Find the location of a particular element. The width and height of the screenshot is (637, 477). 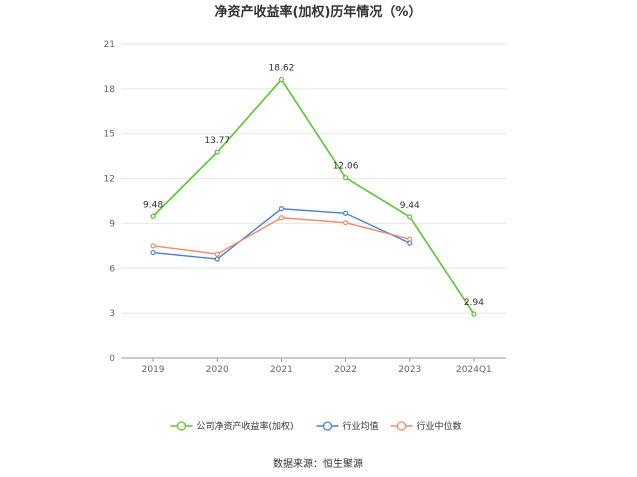

legend-label-2: 行业中位数 is located at coordinates (439, 426).